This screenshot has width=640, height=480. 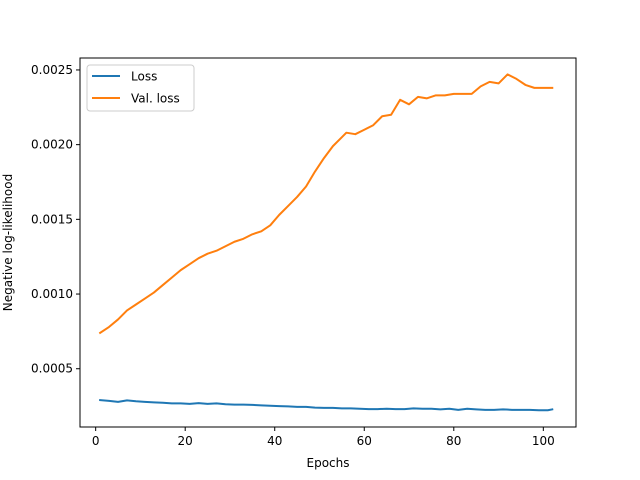 What do you see at coordinates (52, 70) in the screenshot?
I see `y-tick-label: 0.0025` at bounding box center [52, 70].